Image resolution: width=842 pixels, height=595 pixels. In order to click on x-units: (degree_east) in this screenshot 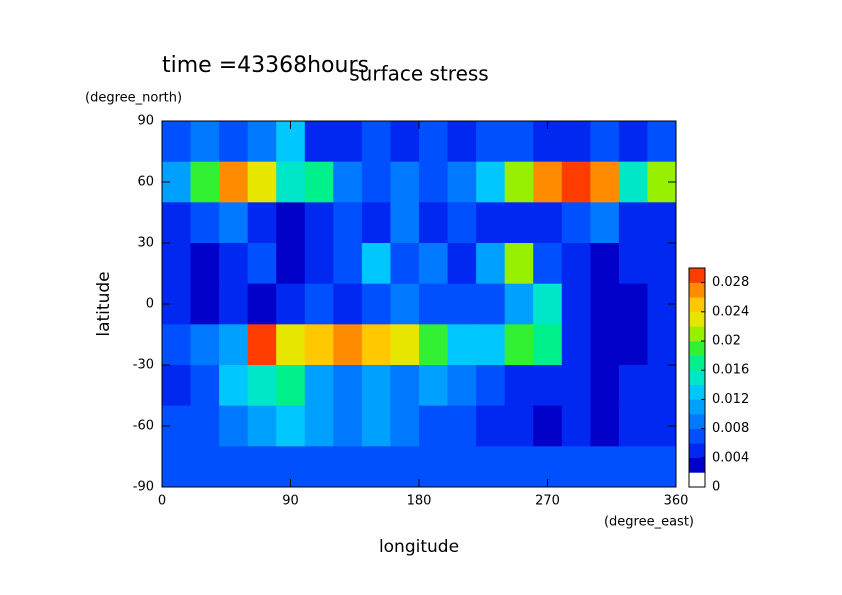, I will do `click(649, 522)`.